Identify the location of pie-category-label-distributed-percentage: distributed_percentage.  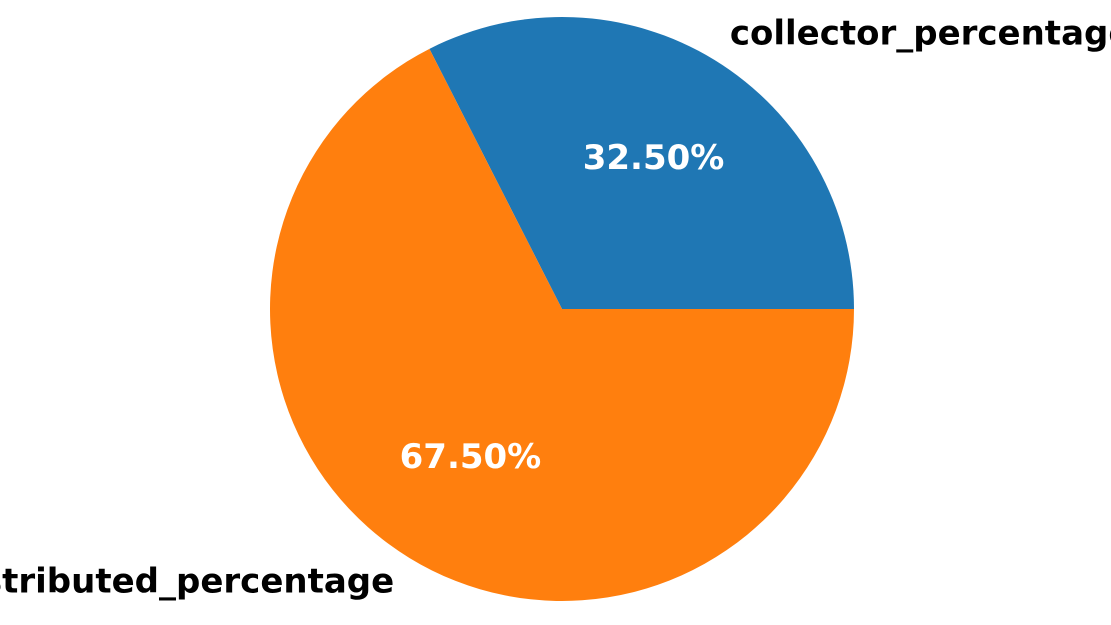
(197, 581).